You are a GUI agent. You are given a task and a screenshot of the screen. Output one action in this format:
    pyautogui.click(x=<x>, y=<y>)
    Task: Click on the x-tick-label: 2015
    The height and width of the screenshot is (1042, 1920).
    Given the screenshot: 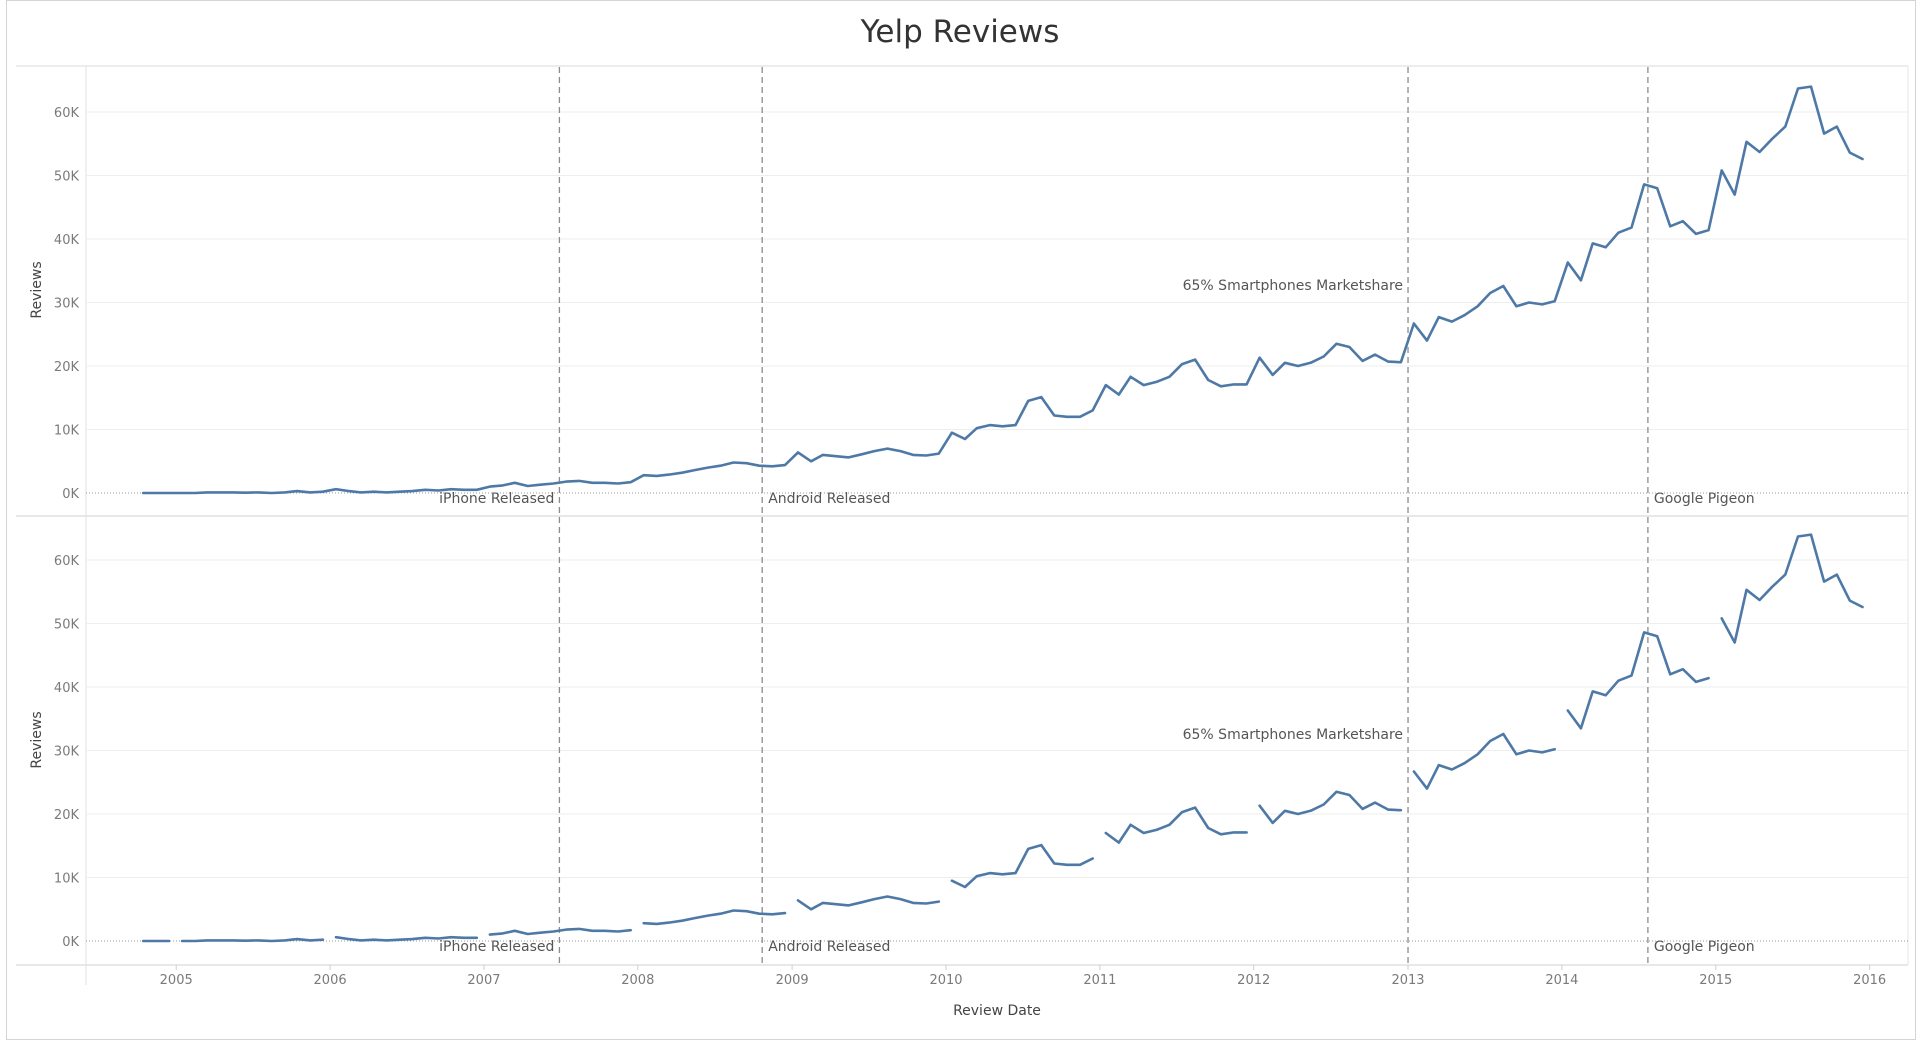 What is the action you would take?
    pyautogui.click(x=1715, y=980)
    